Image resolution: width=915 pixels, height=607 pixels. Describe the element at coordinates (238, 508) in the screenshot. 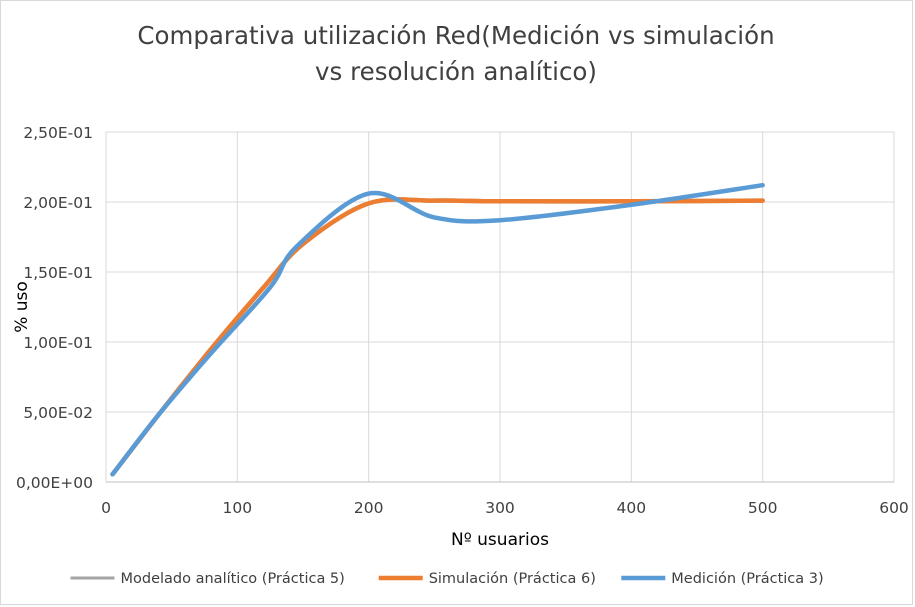

I see `x-tick-label: 100` at that location.